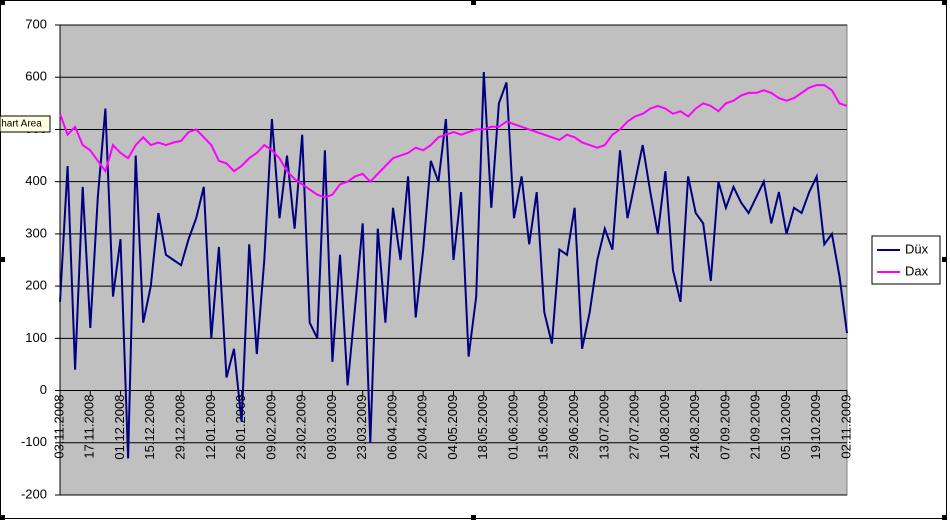  Describe the element at coordinates (634, 427) in the screenshot. I see `x-tick-label: 27.07.2009` at that location.